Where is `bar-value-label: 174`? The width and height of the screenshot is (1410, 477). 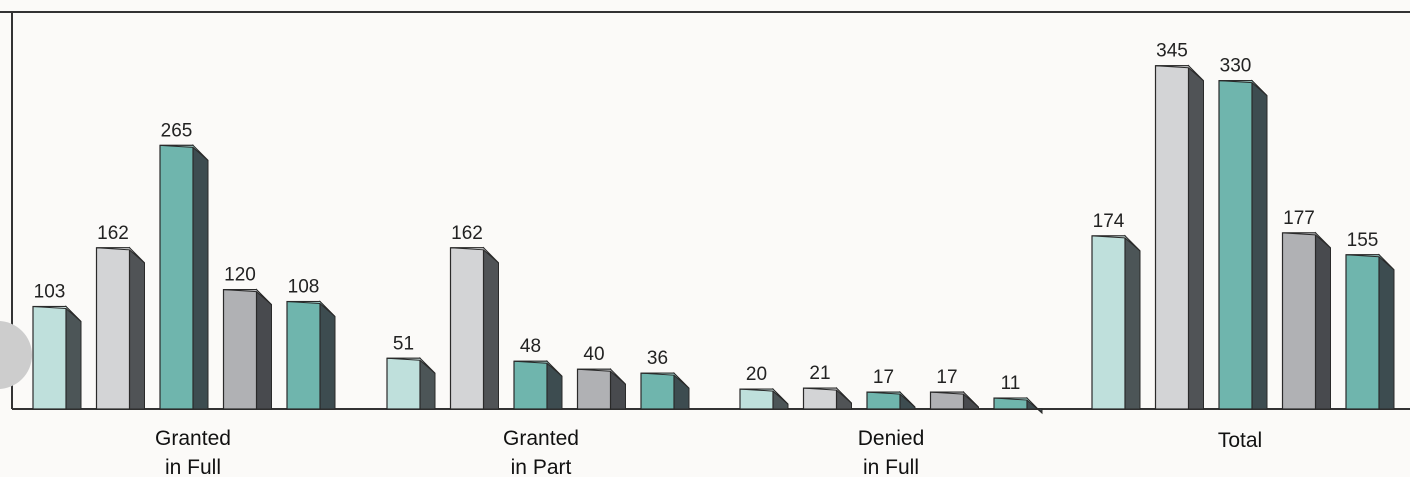
bar-value-label: 174 is located at coordinates (1109, 221).